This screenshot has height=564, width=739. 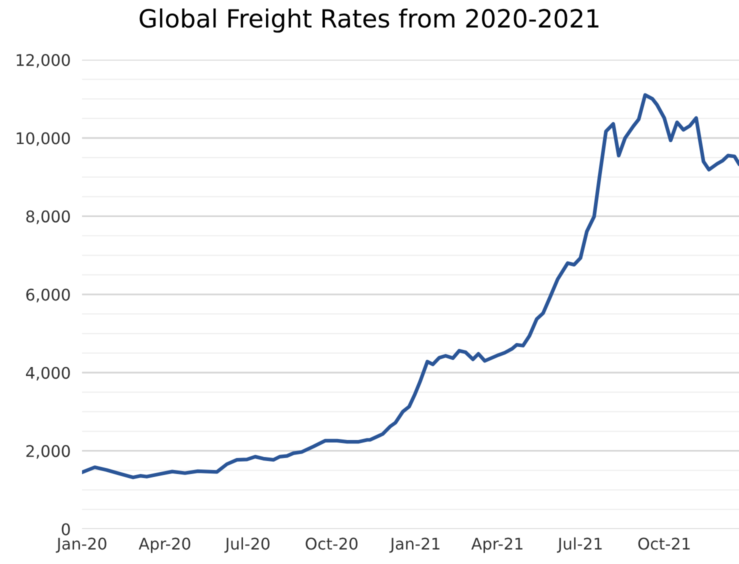 I want to click on x-tick-label: Jul-20, so click(x=247, y=545).